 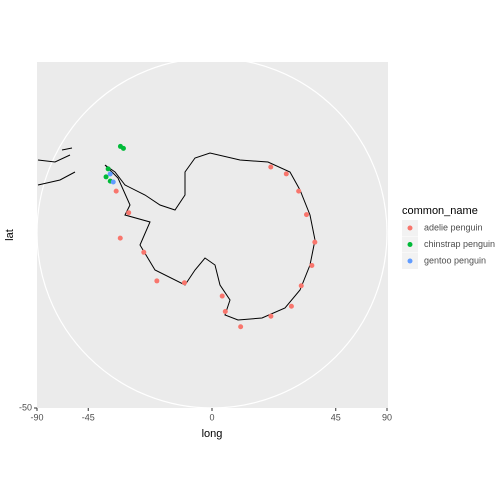 I want to click on x-tick-label: 90, so click(x=387, y=417).